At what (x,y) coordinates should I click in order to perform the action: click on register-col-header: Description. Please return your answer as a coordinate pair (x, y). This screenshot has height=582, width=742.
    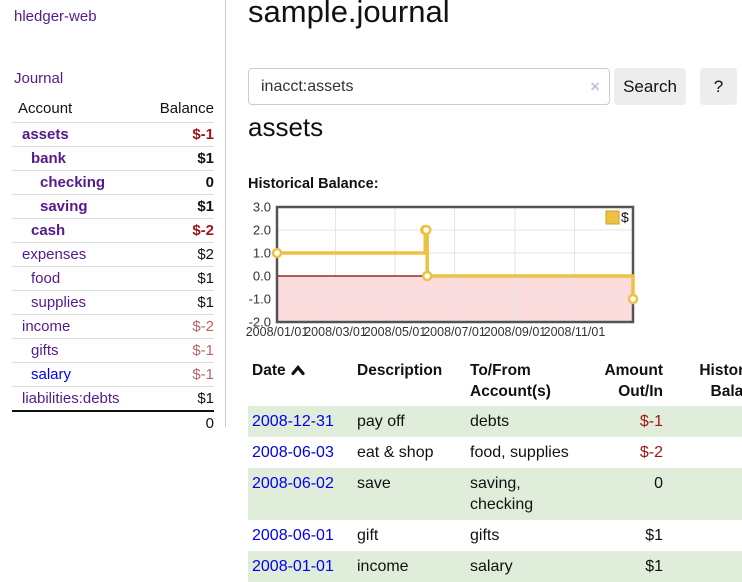
    Looking at the image, I should click on (413, 381).